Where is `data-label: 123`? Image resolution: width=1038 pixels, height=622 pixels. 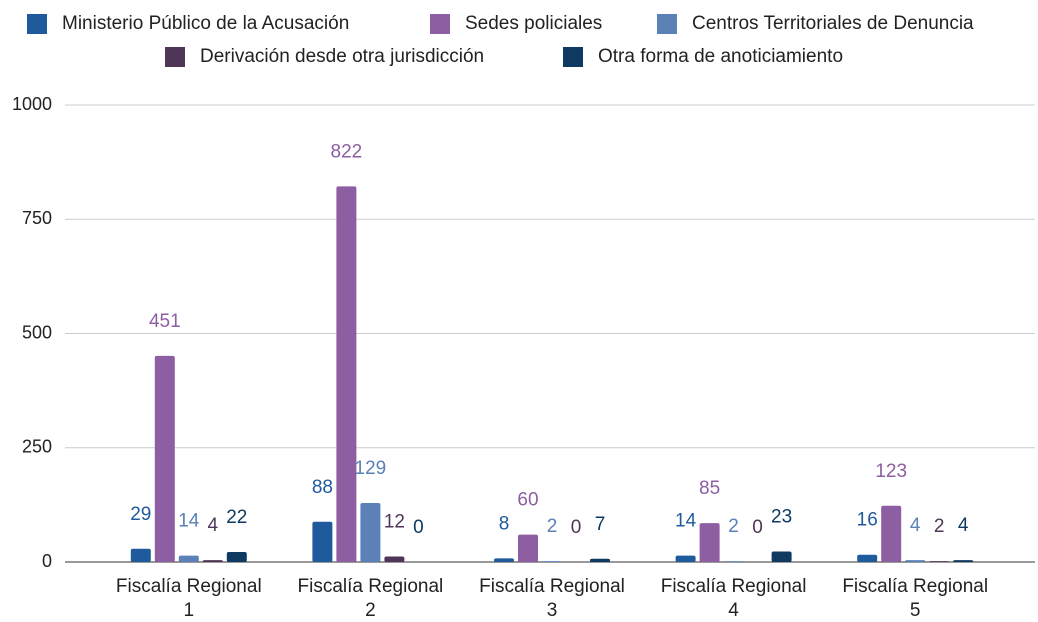
data-label: 123 is located at coordinates (891, 471).